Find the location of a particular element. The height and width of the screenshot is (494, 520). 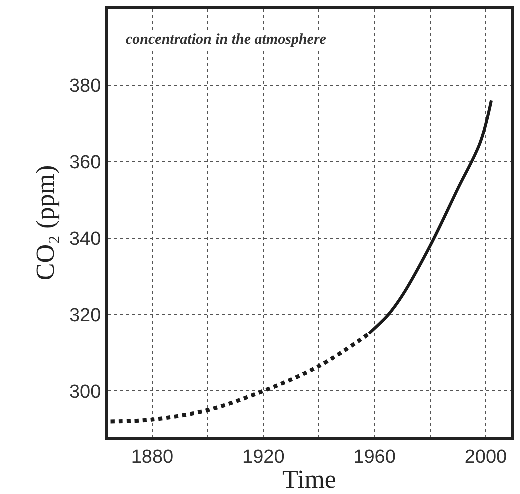

x-tick-label: 1960 is located at coordinates (375, 457).